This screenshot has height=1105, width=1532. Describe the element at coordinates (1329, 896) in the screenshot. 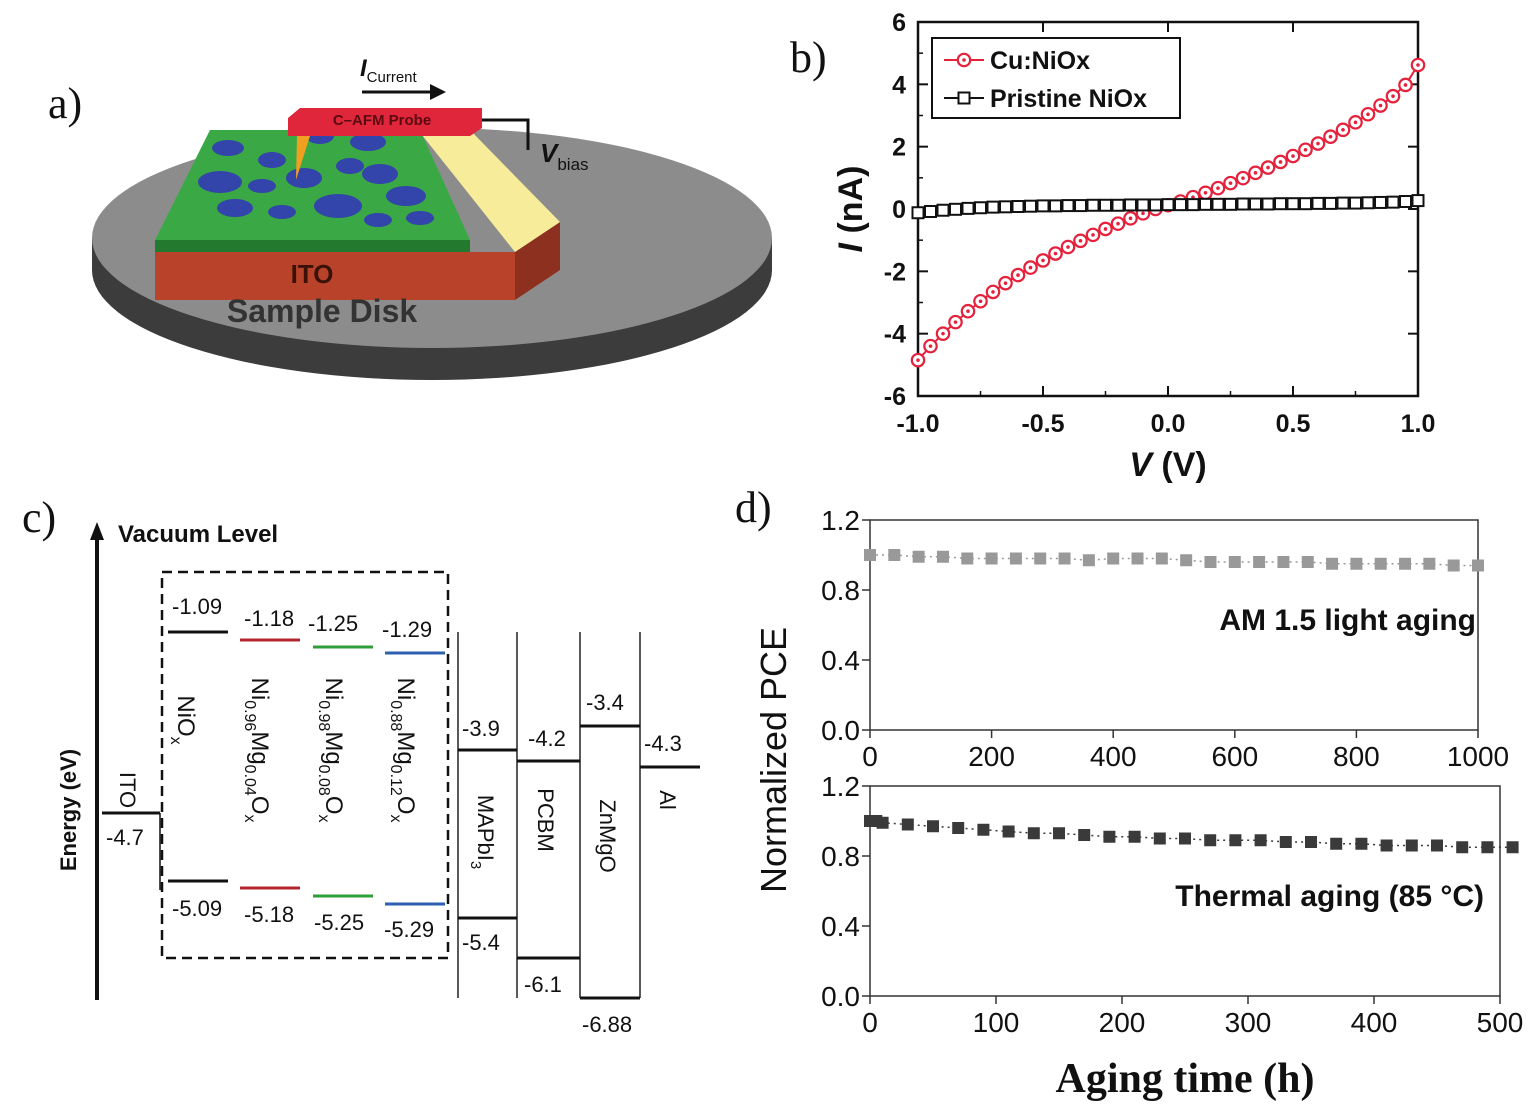

I see `aging-annotation: Thermal aging (85 °C)` at that location.